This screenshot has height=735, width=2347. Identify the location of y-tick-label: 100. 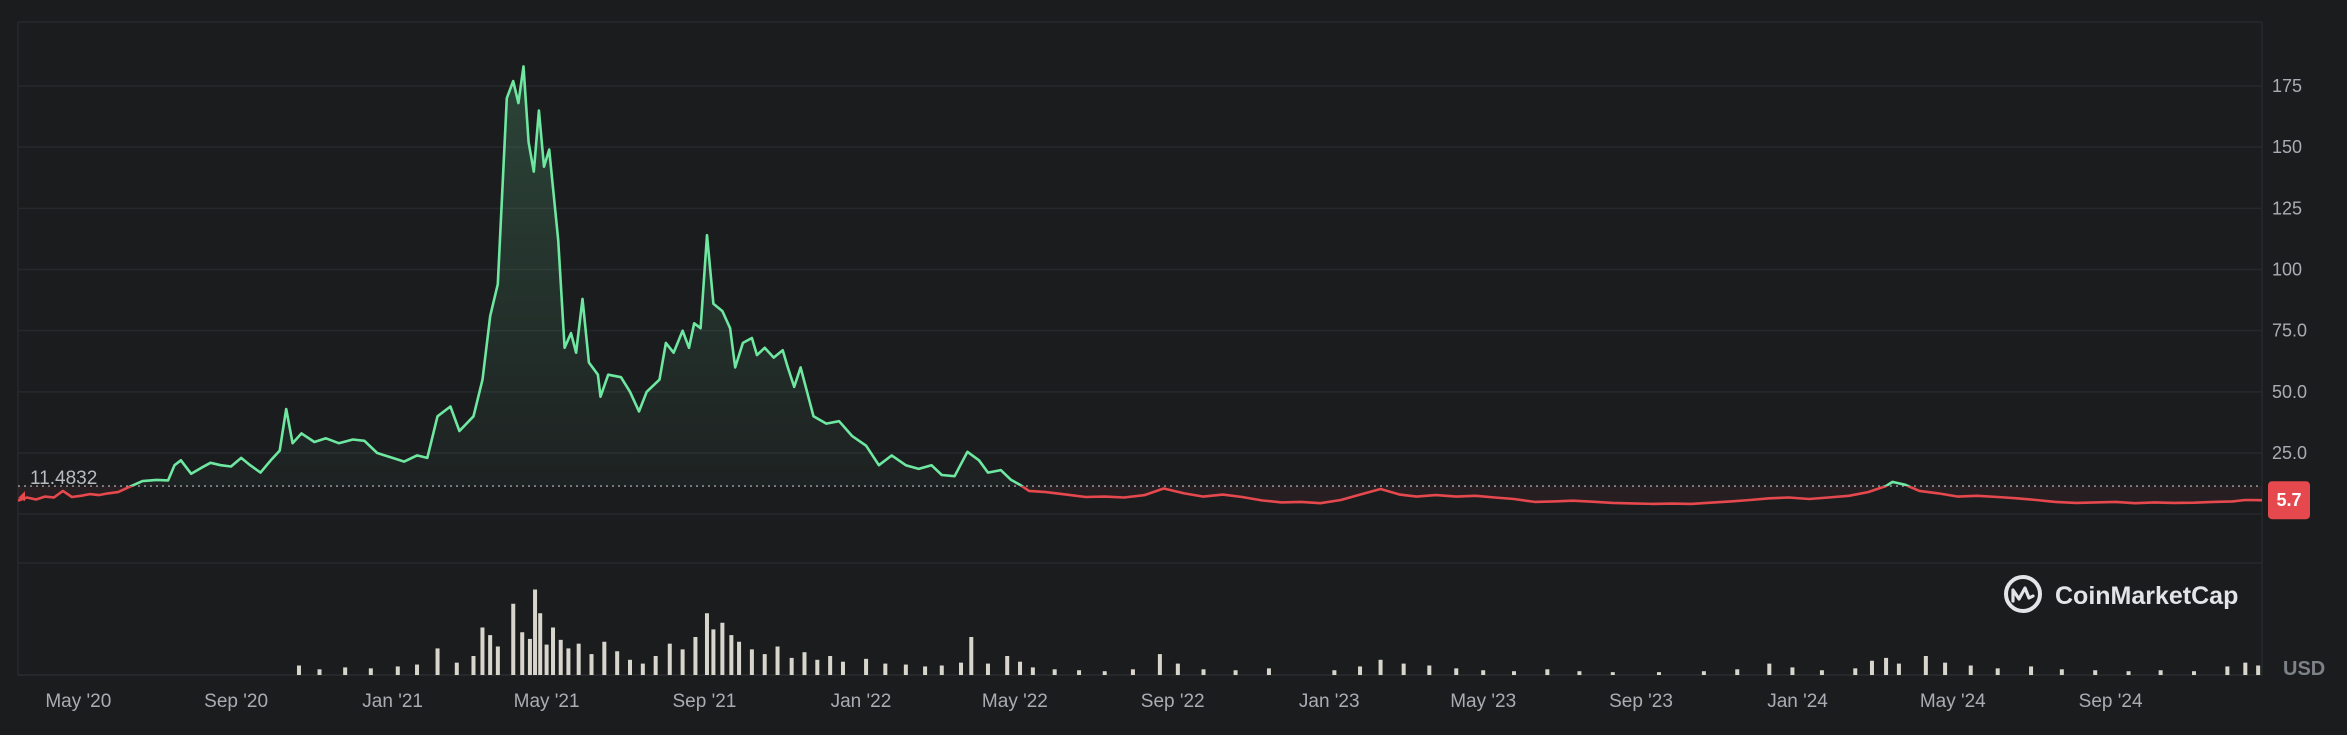
(2287, 270).